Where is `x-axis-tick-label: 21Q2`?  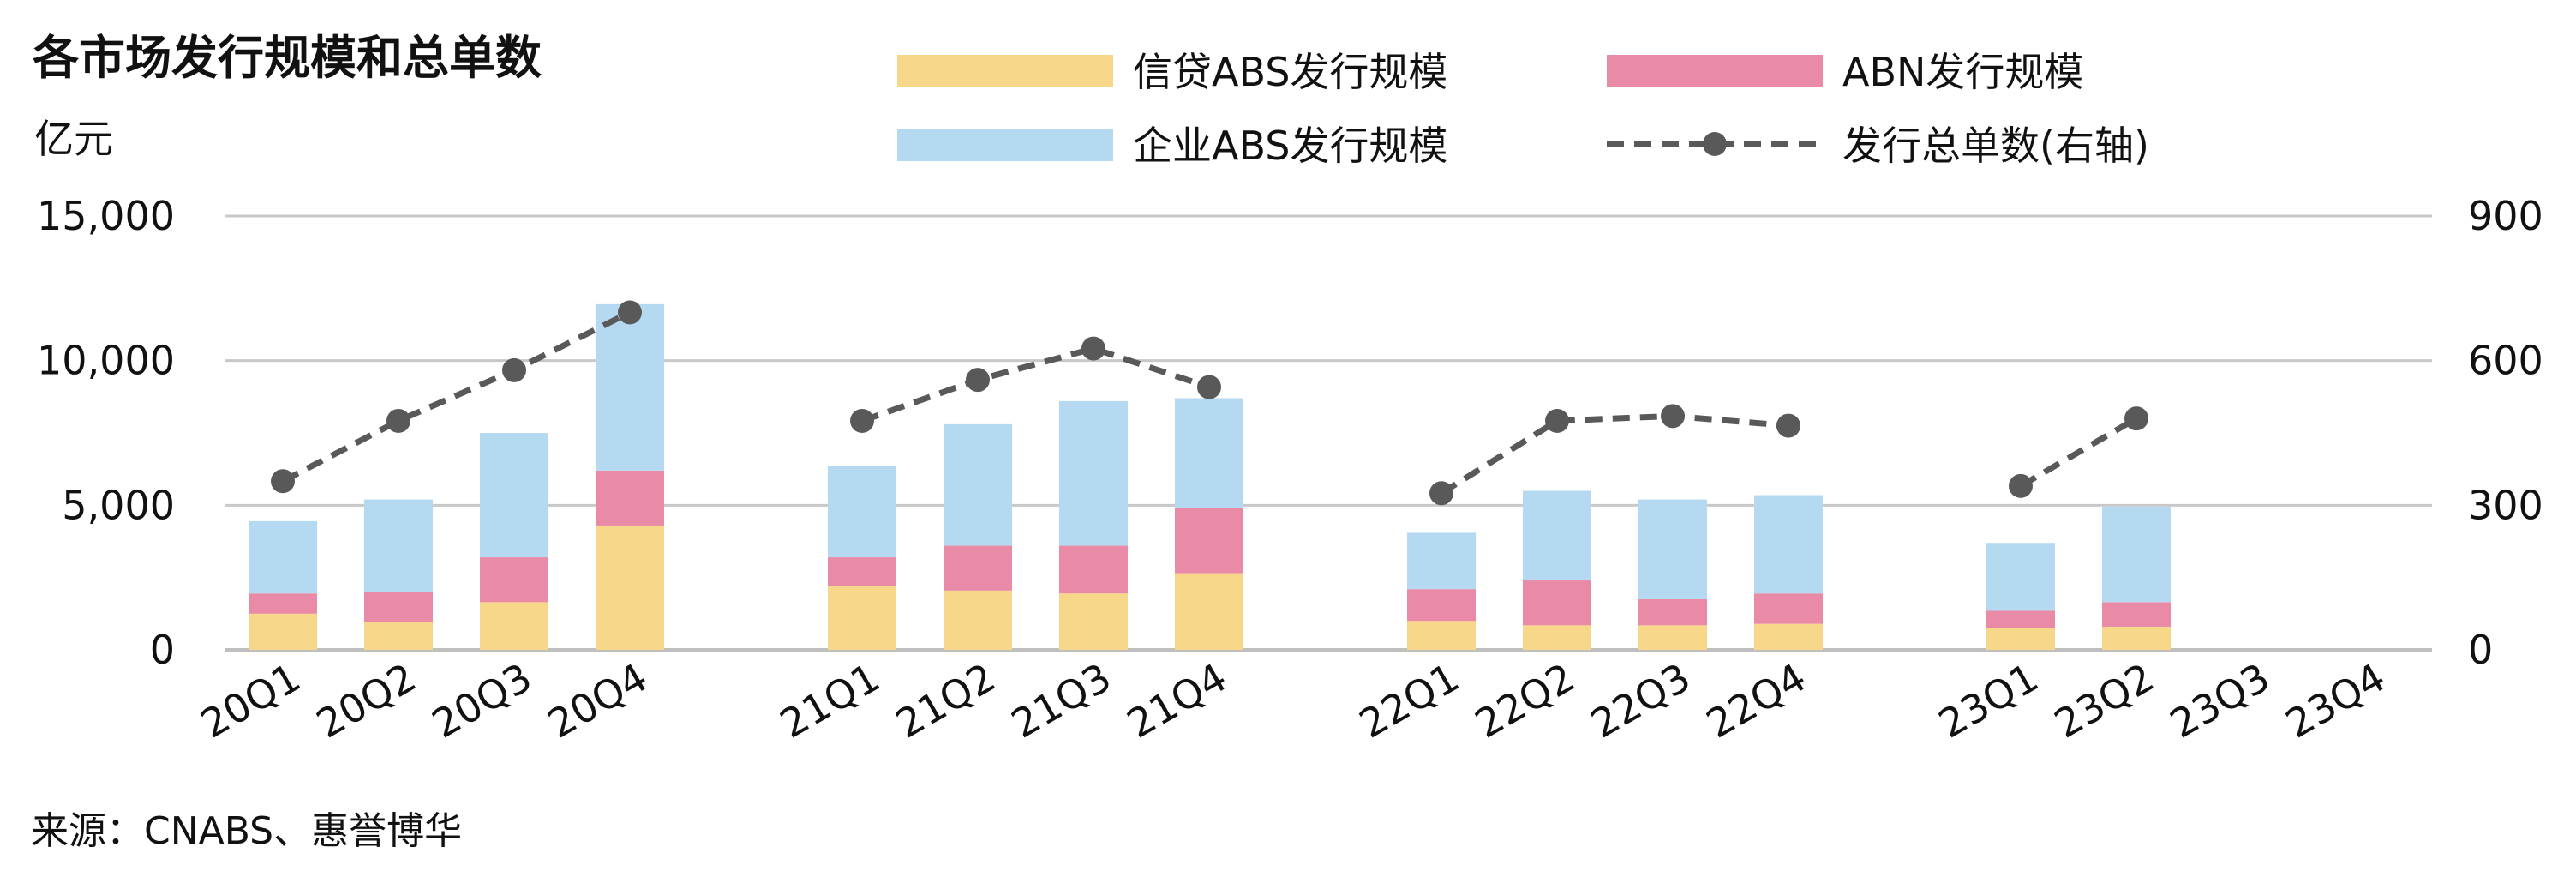
x-axis-tick-label: 21Q2 is located at coordinates (945, 701).